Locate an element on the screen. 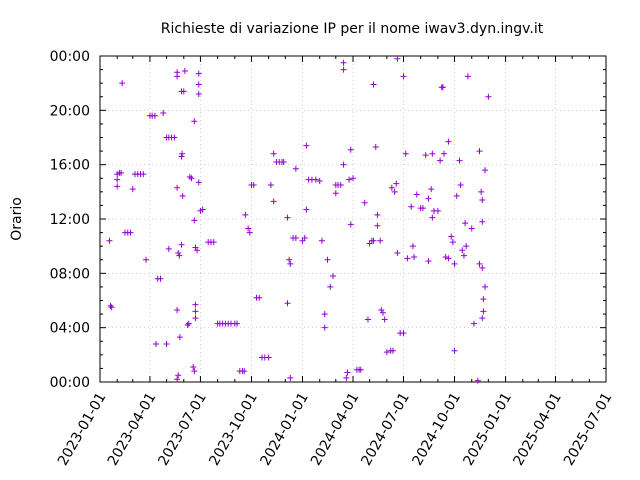 This screenshot has height=480, width=640. y-tick-label: 08:00 is located at coordinates (70, 274).